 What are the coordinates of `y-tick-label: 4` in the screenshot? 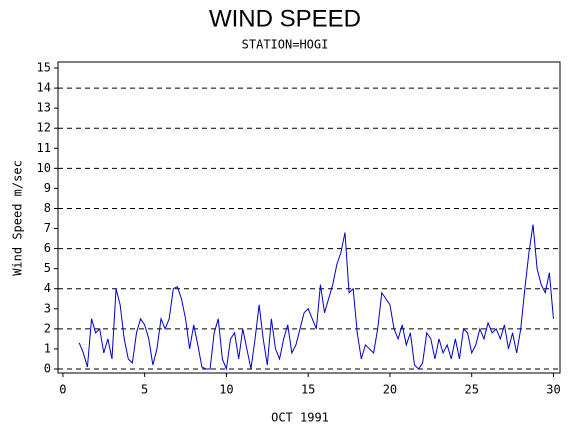 It's located at (47, 288).